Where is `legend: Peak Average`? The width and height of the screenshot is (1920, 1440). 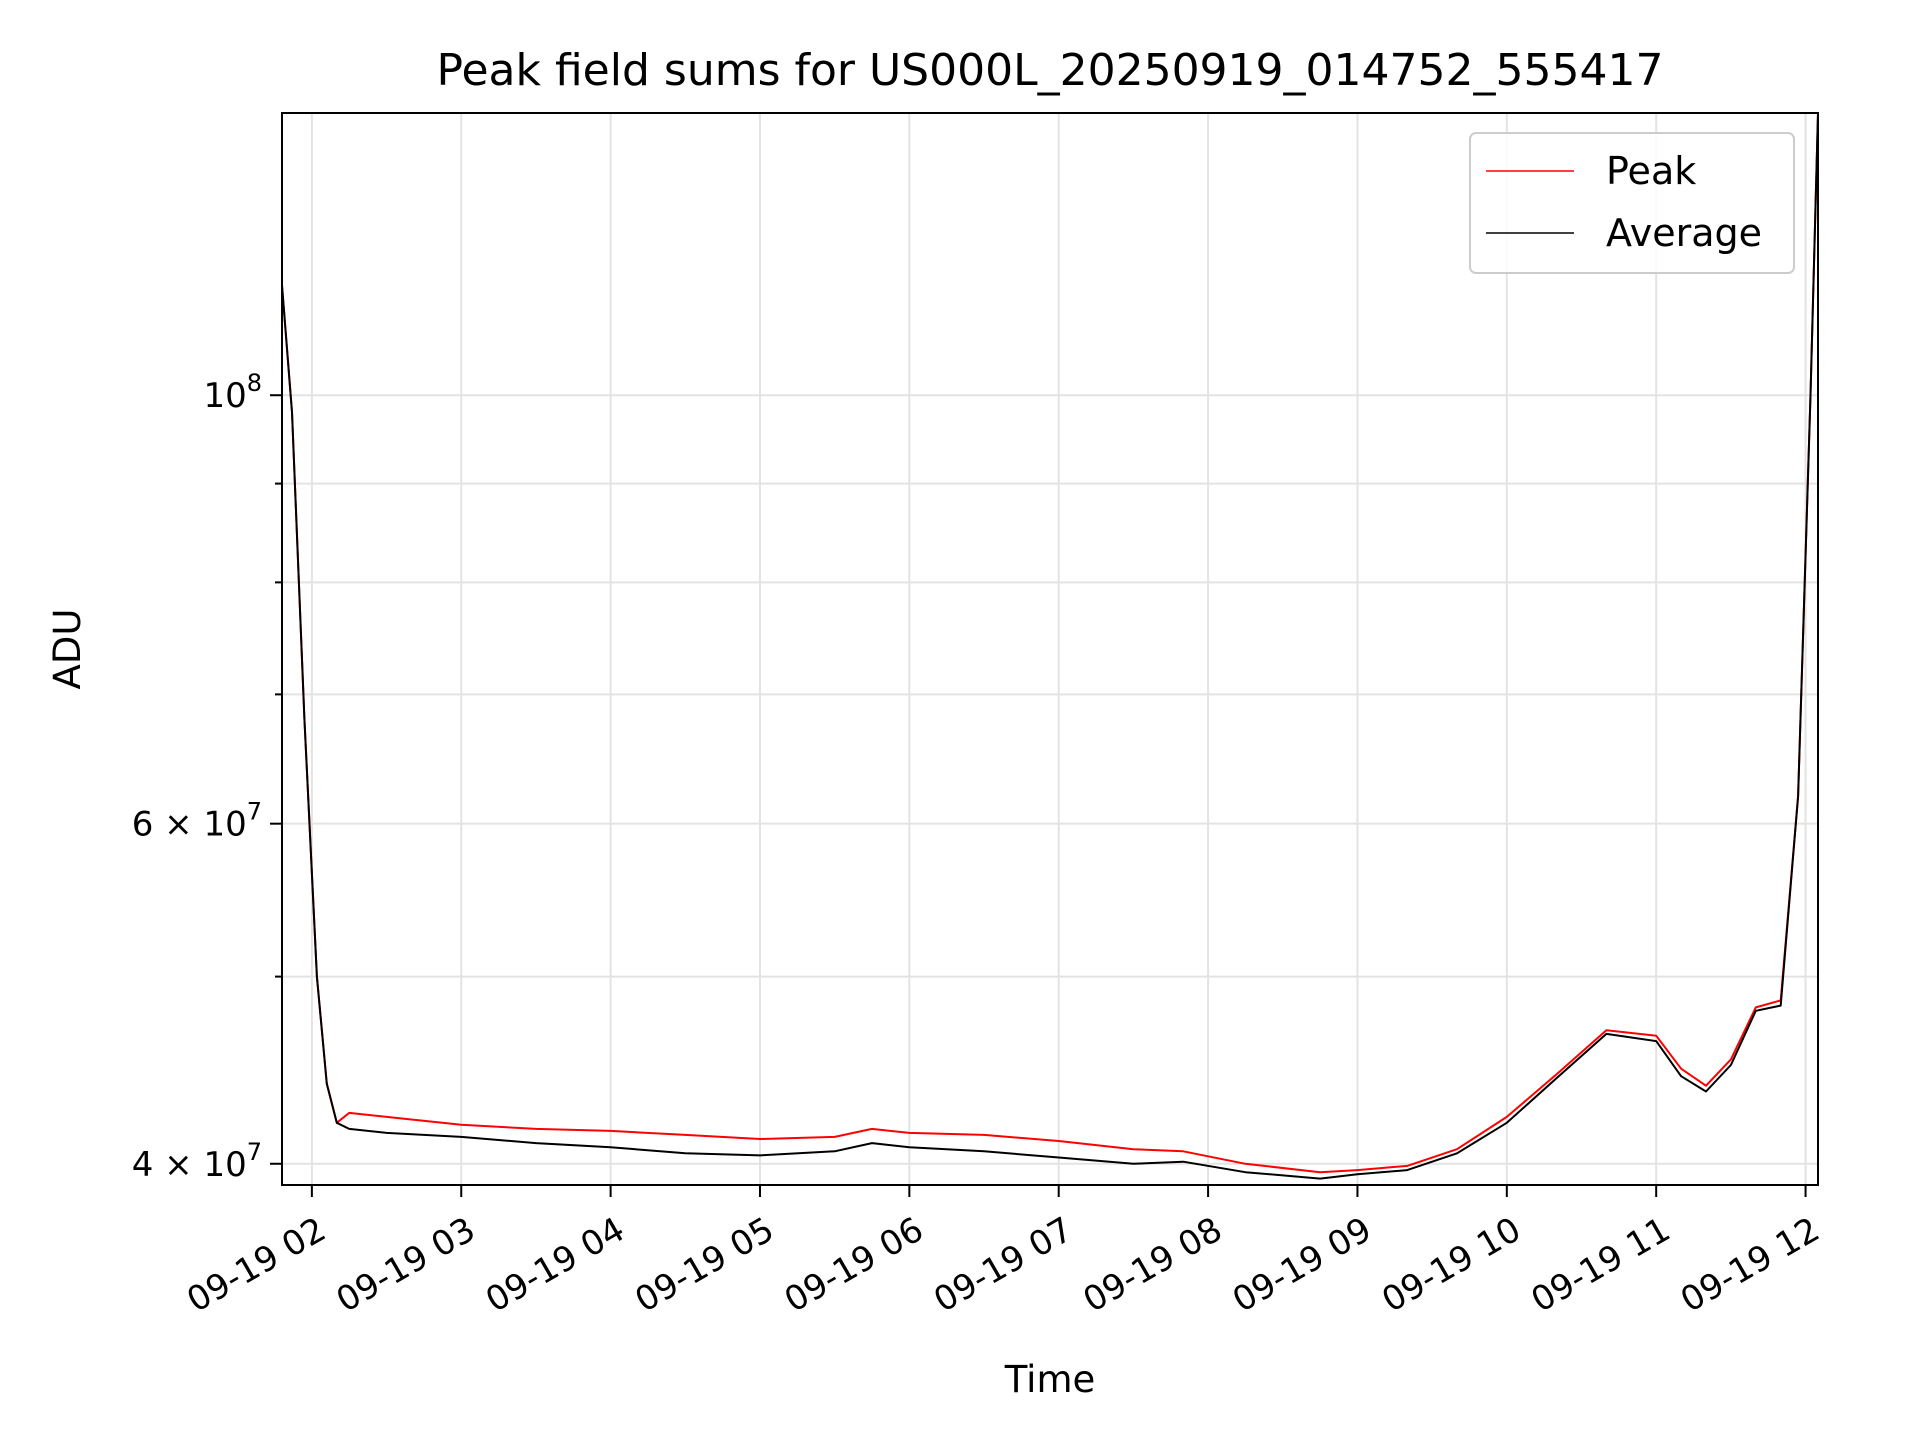 legend: Peak Average is located at coordinates (1632, 203).